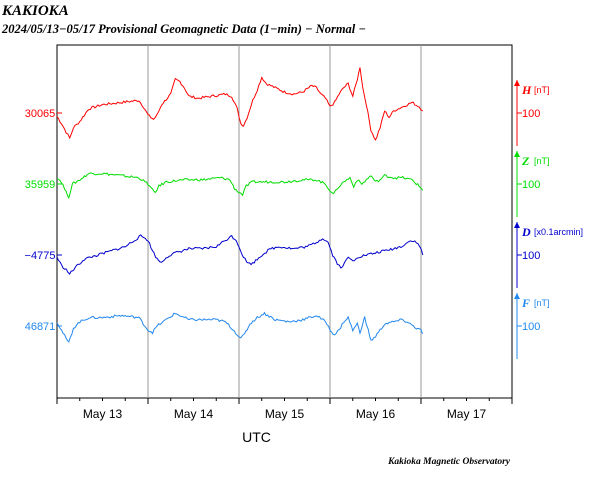 The width and height of the screenshot is (590, 483). What do you see at coordinates (240, 104) in the screenshot?
I see `series-line-h` at bounding box center [240, 104].